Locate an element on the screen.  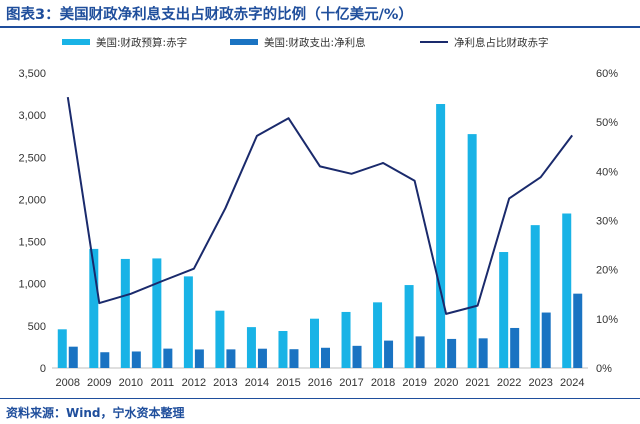
right-axis-tick-label: 60% is located at coordinates (607, 74).